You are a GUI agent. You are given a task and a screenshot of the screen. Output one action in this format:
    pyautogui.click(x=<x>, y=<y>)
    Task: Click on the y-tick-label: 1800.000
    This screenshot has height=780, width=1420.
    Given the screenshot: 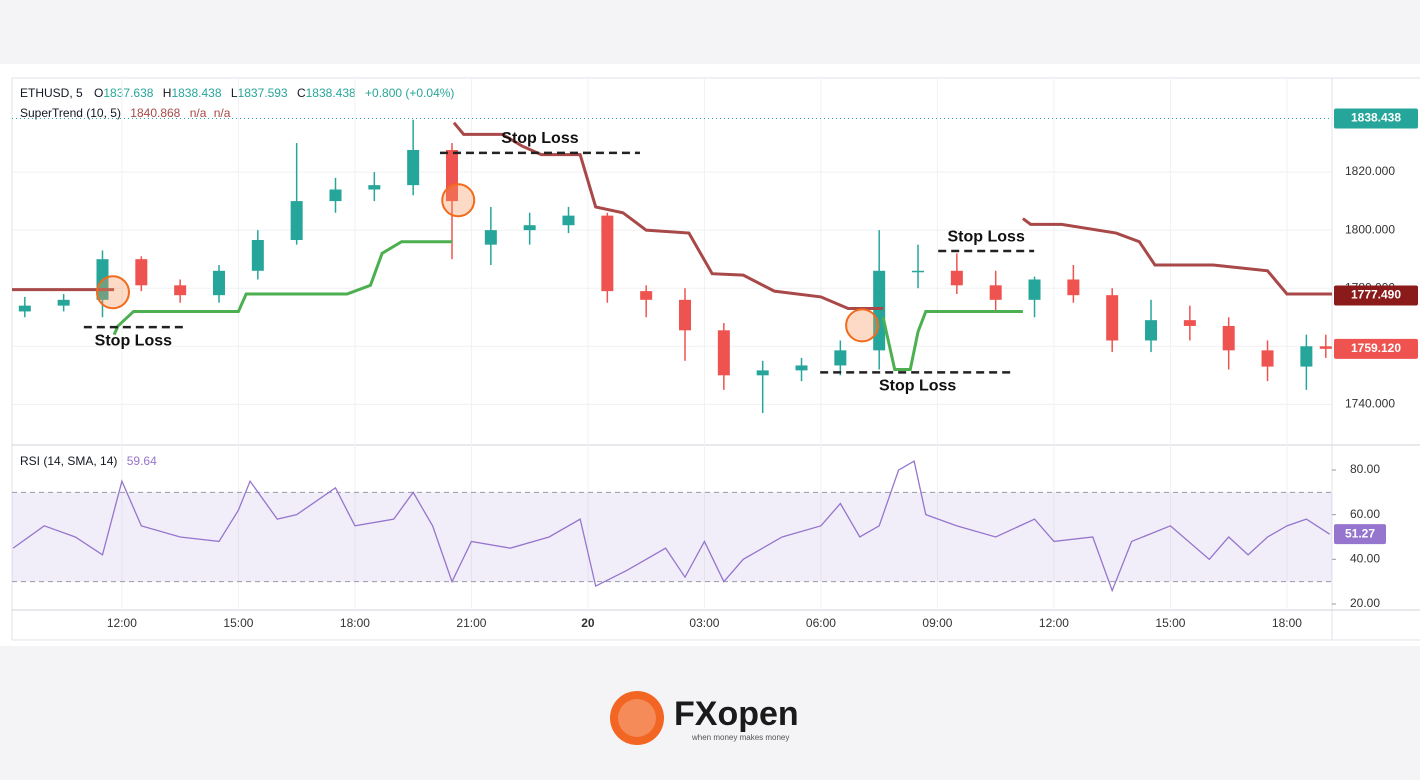 What is the action you would take?
    pyautogui.click(x=1370, y=229)
    